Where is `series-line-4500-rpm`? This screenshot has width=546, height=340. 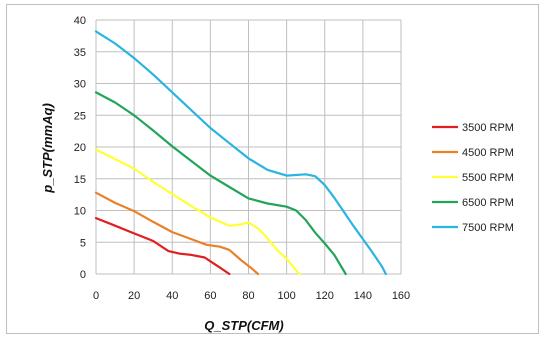
series-line-4500-rpm is located at coordinates (177, 233).